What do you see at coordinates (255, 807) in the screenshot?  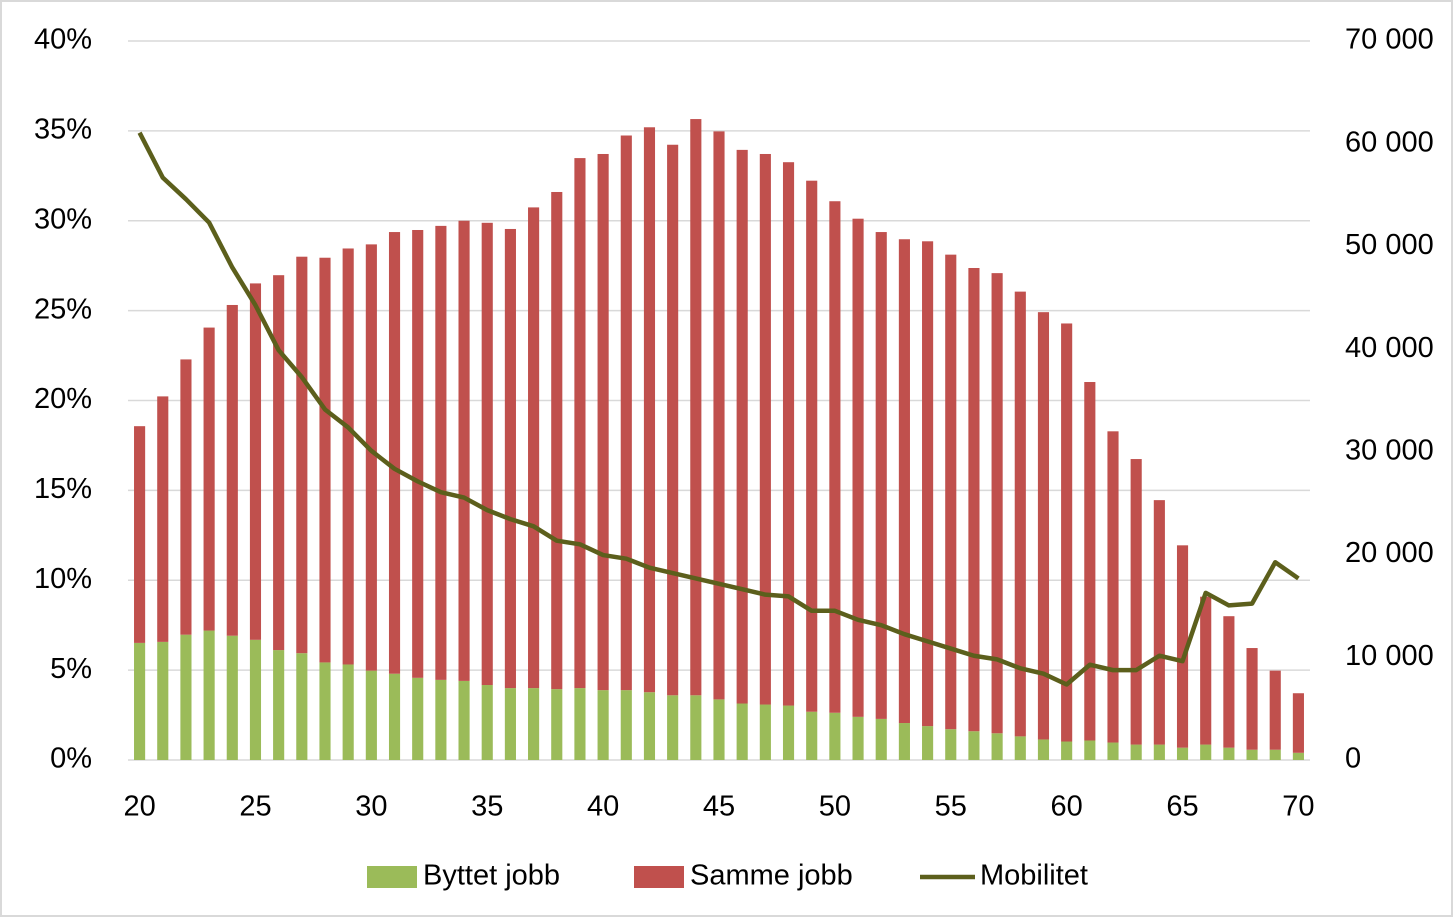 I see `x-tick-label: 25` at bounding box center [255, 807].